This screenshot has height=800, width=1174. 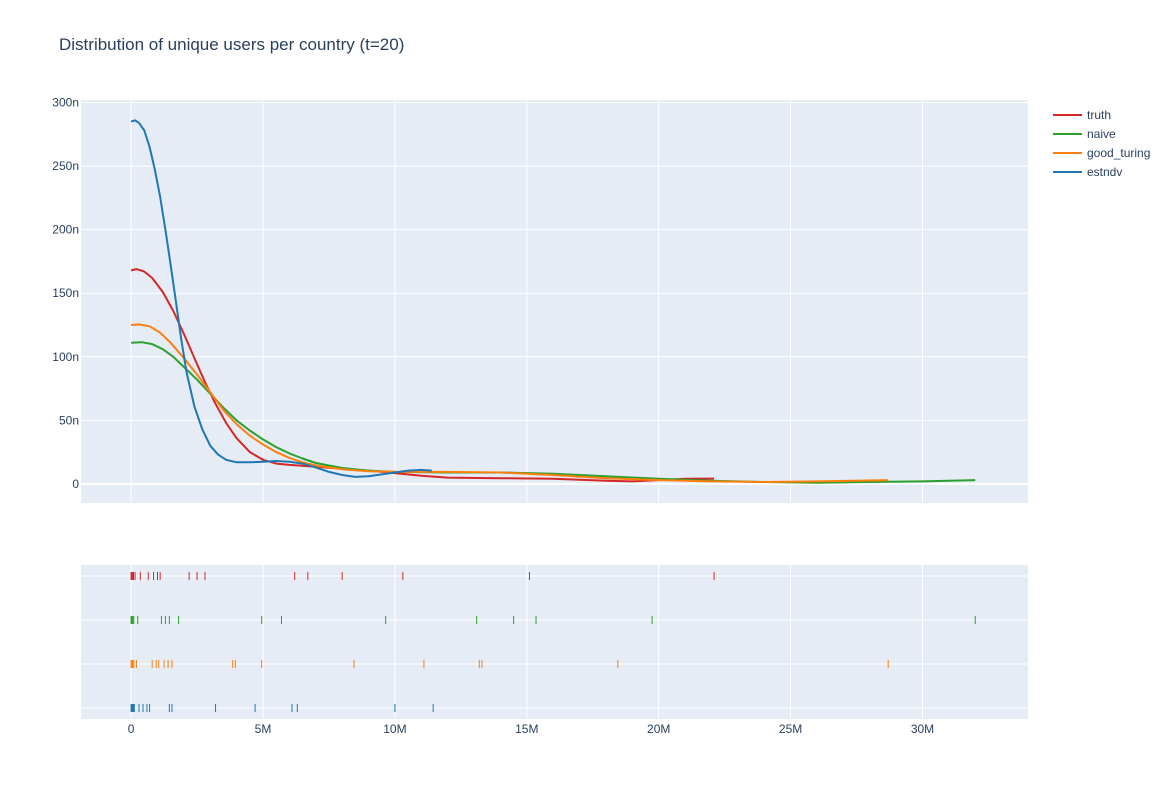 What do you see at coordinates (69, 420) in the screenshot?
I see `y-tick-label: 50n` at bounding box center [69, 420].